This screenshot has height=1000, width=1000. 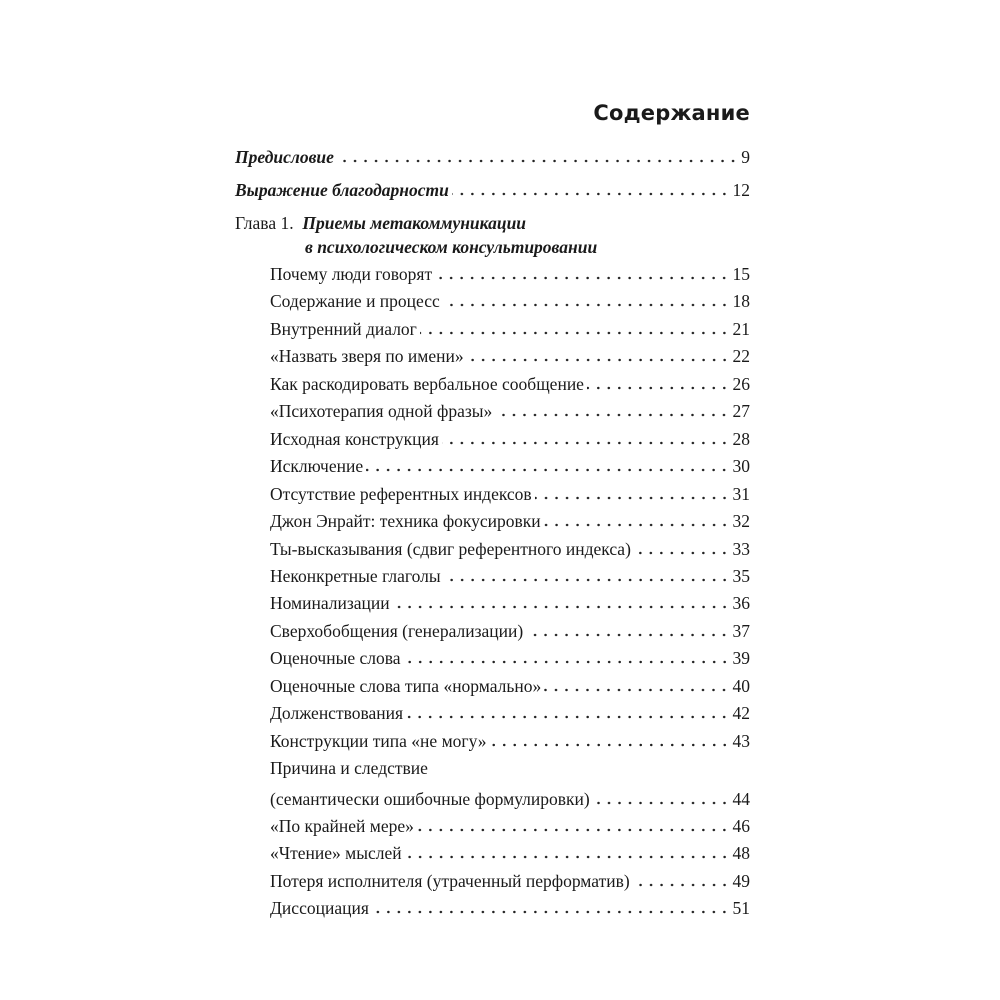 I want to click on toc-entry: Сверхобобщения (генерализации) 37, so click(x=510, y=631).